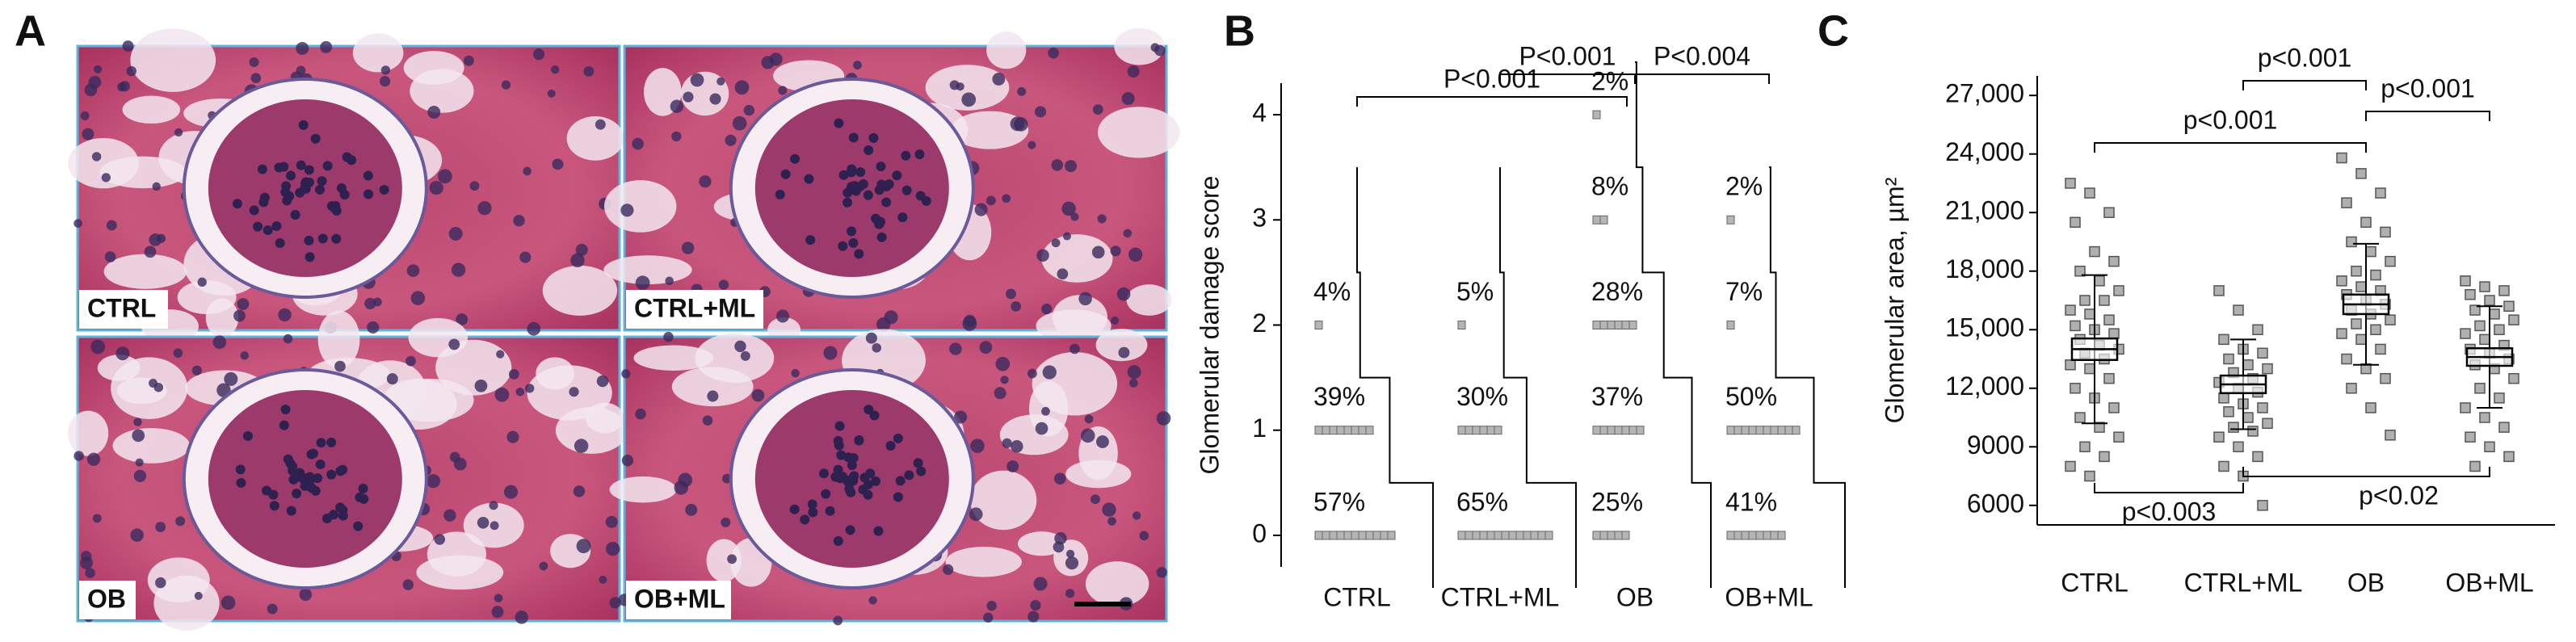  Describe the element at coordinates (1702, 78) in the screenshot. I see `significance-bracket` at that location.